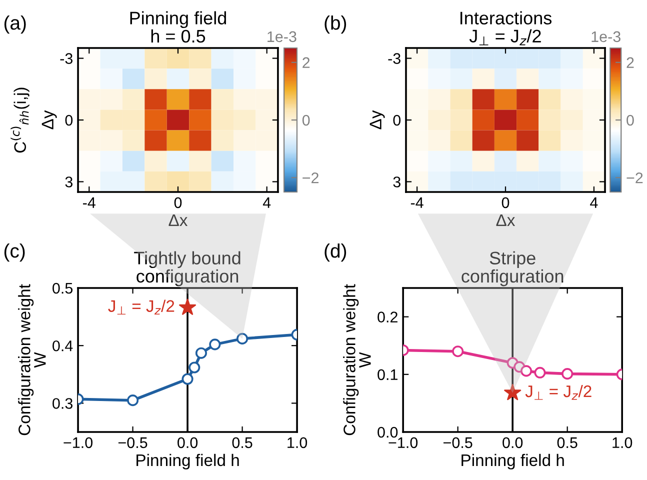 This screenshot has width=647, height=480. I want to click on y-tick-label: 0.4, so click(62, 346).